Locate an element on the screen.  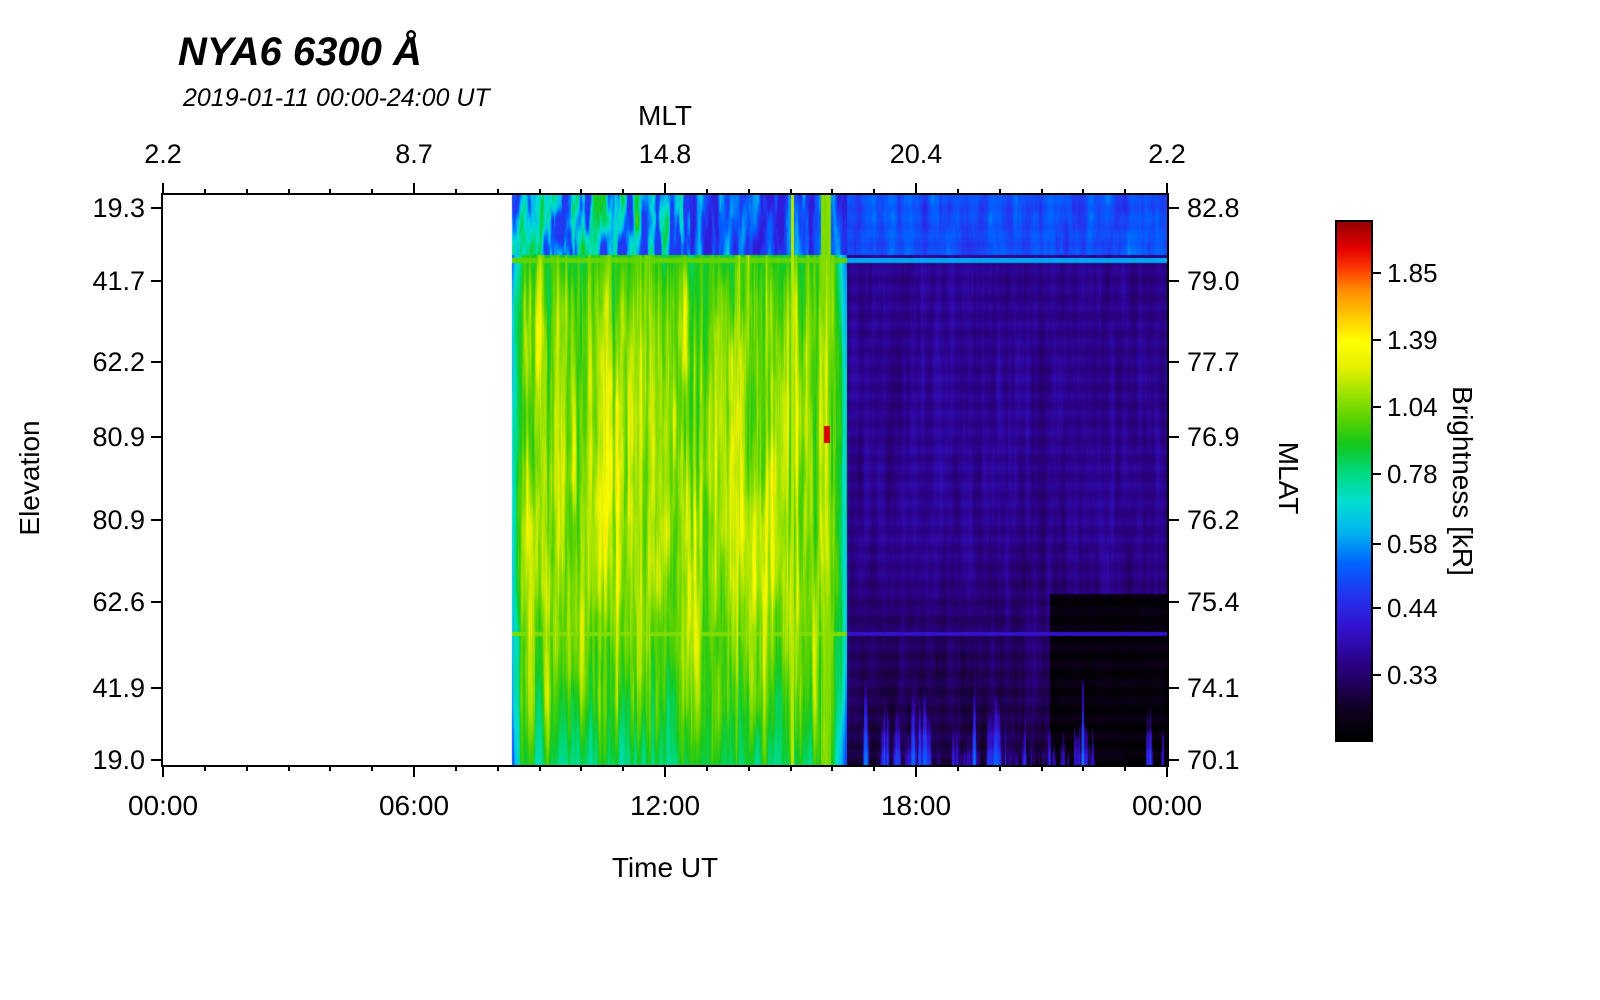
bottom-tick-label: 18:00 is located at coordinates (916, 805).